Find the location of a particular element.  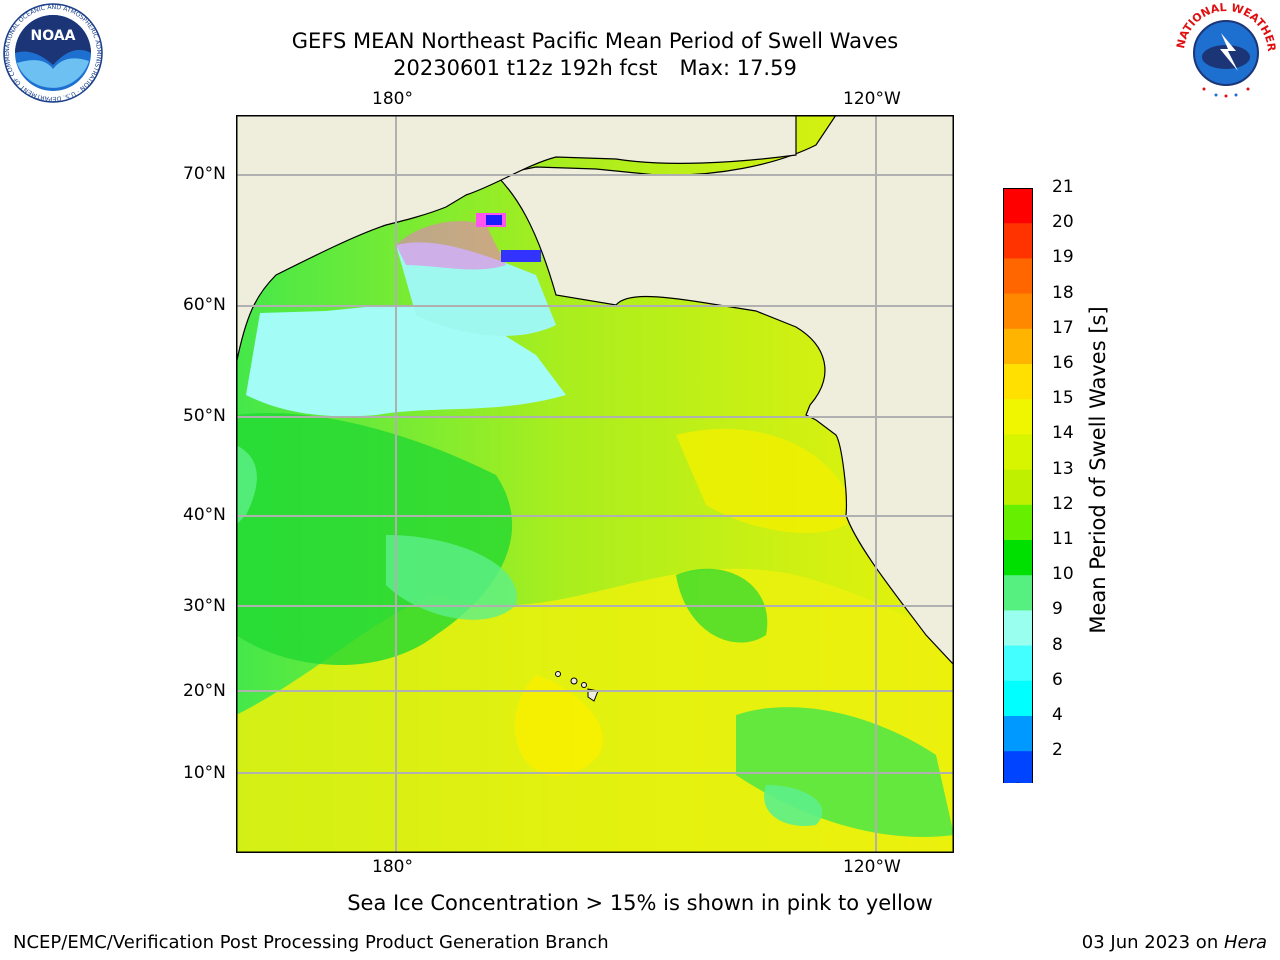

lat-label-20n: 20°N is located at coordinates (204, 691).